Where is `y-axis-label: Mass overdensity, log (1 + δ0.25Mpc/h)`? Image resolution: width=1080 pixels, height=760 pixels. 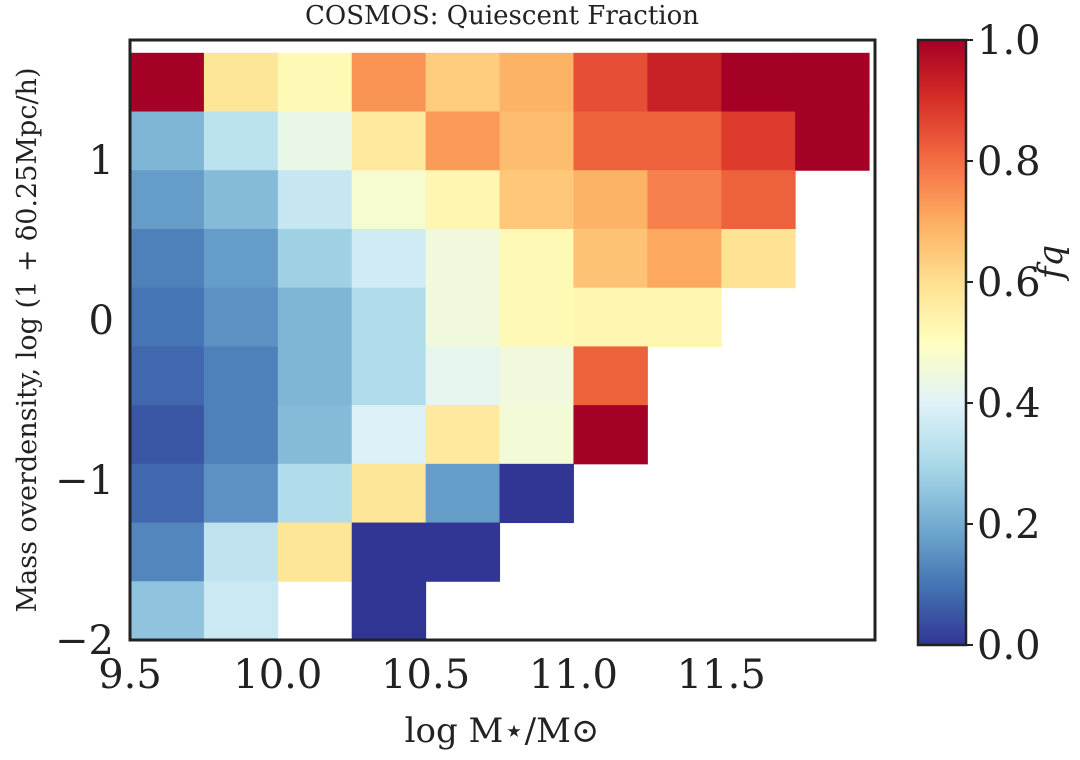 y-axis-label: Mass overdensity, log (1 + δ0.25Mpc/h) is located at coordinates (27, 340).